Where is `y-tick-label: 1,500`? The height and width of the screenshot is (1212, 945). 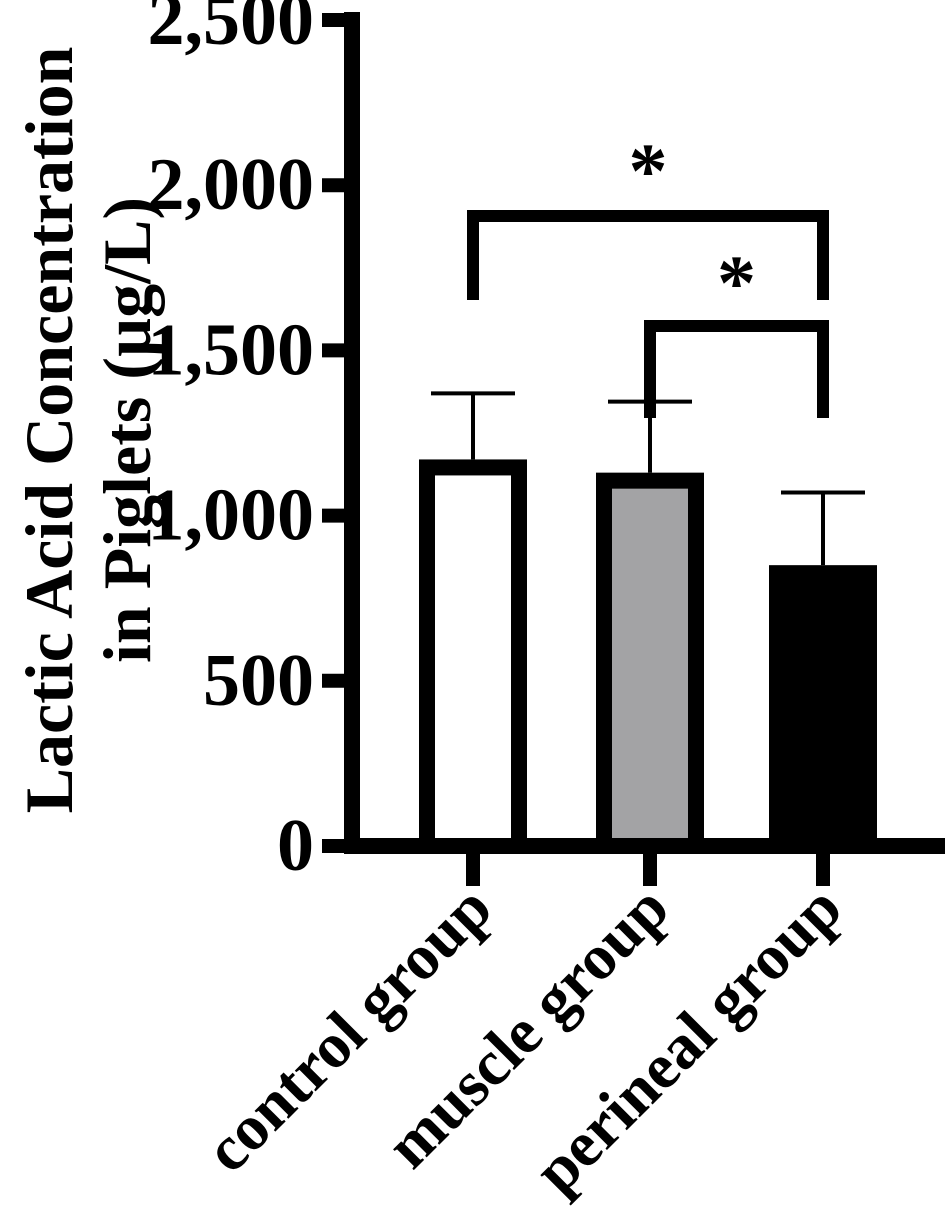 y-tick-label: 1,500 is located at coordinates (231, 350).